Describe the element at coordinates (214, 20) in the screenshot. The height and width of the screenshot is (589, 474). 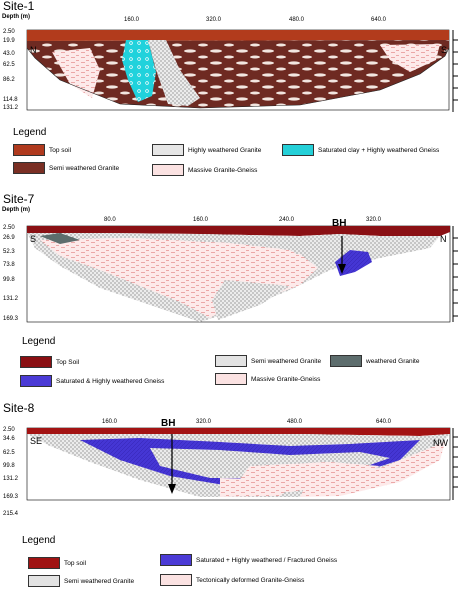
I see `site1-x-tick: 320.0` at that location.